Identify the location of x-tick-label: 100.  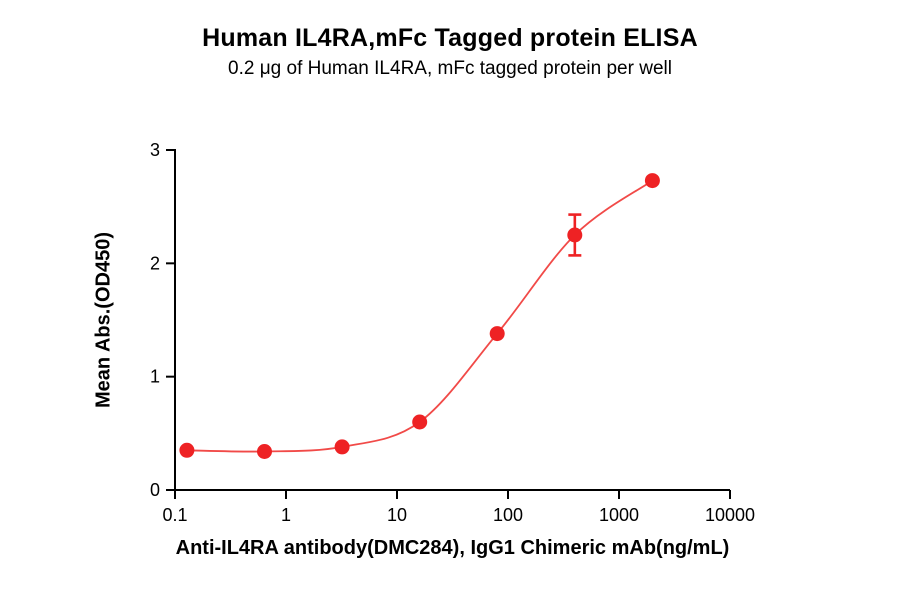
(508, 515).